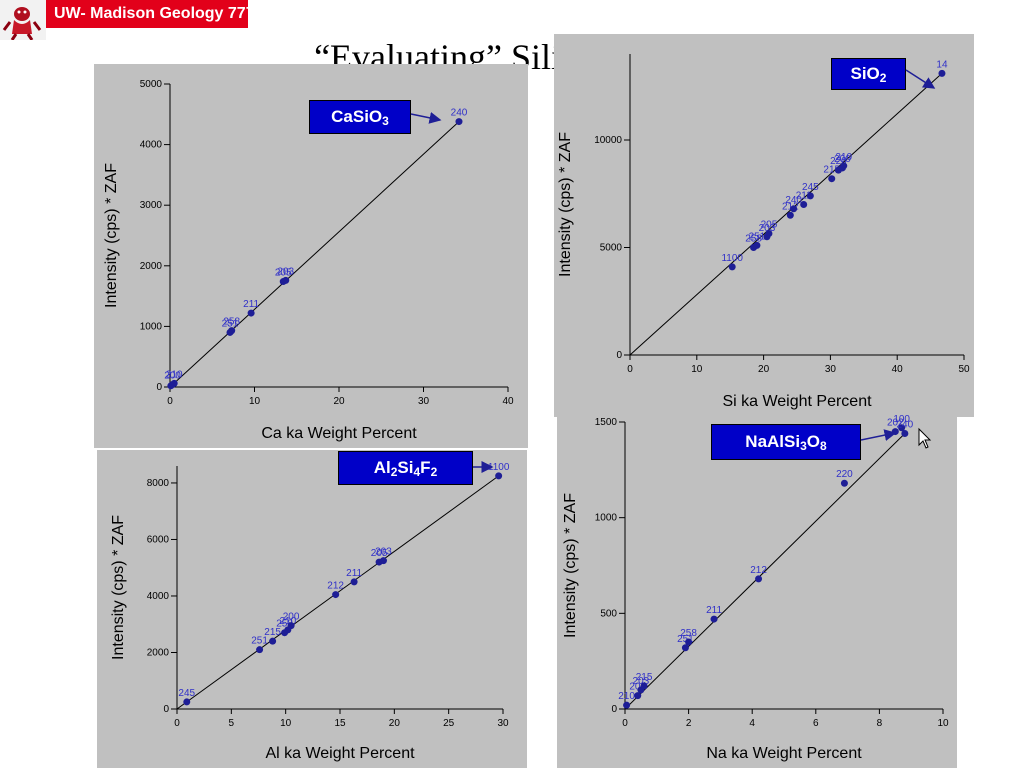 Image resolution: width=1024 pixels, height=768 pixels. I want to click on label-al2si4f2: Al2Si4F2, so click(405, 468).